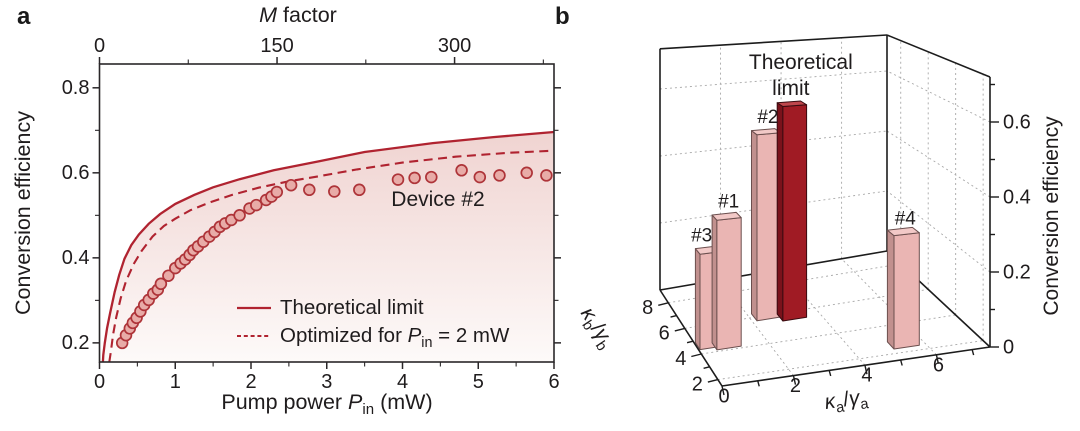 The height and width of the screenshot is (431, 1080). I want to click on ka-tick-label: 0, so click(723, 397).